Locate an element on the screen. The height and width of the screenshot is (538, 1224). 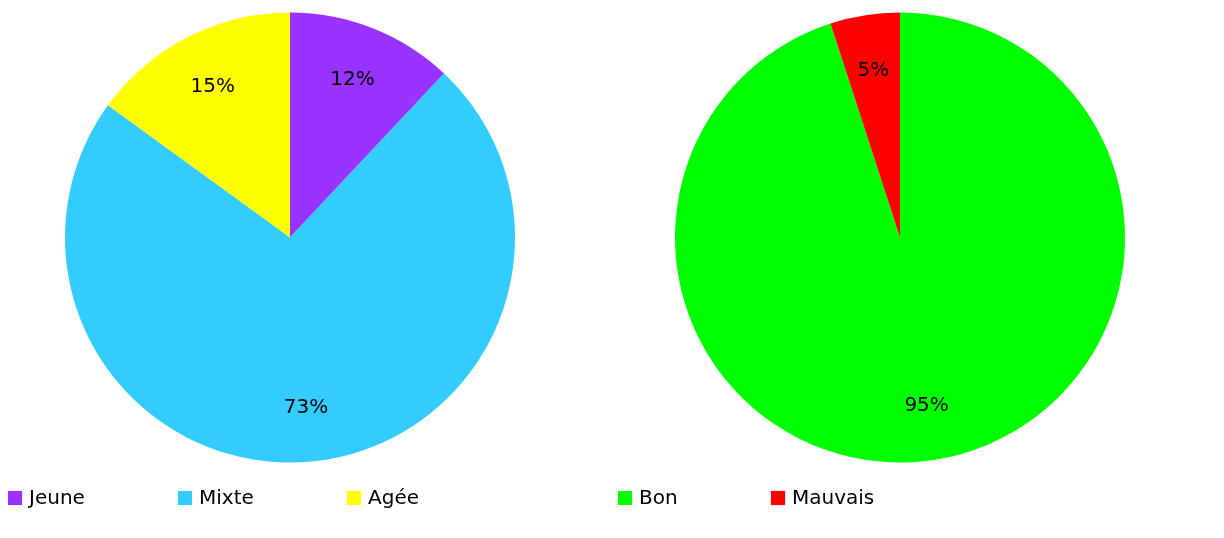
legend-label: Bon is located at coordinates (658, 497).